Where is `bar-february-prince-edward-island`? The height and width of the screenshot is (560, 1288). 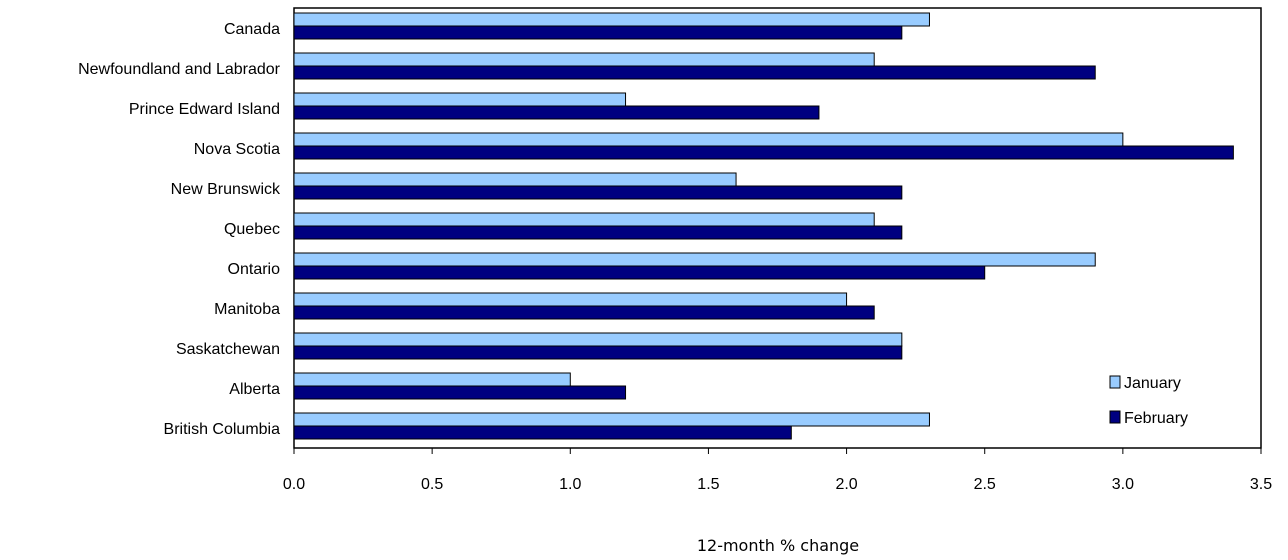
bar-february-prince-edward-island is located at coordinates (556, 112).